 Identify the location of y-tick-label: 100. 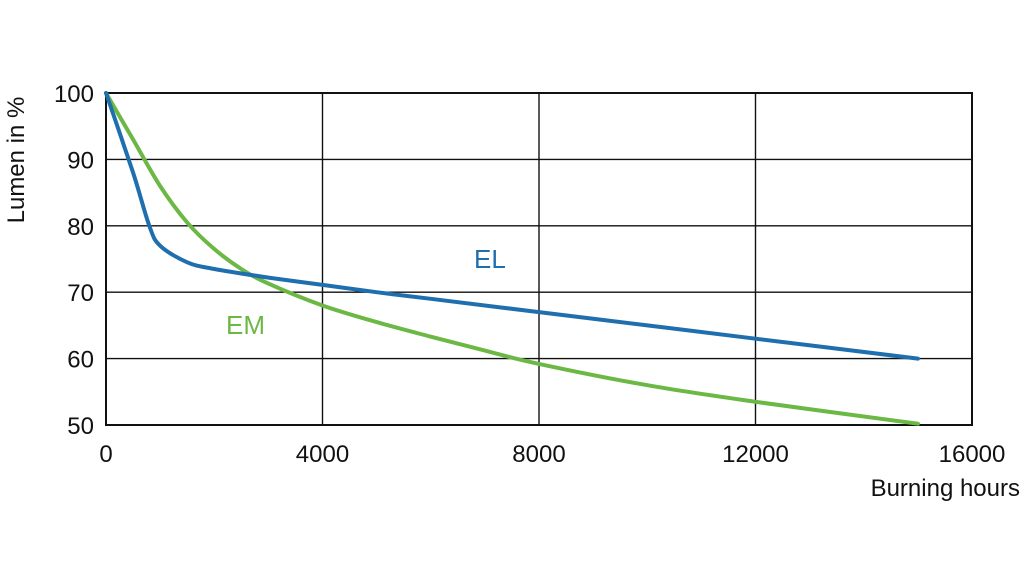
(74, 94).